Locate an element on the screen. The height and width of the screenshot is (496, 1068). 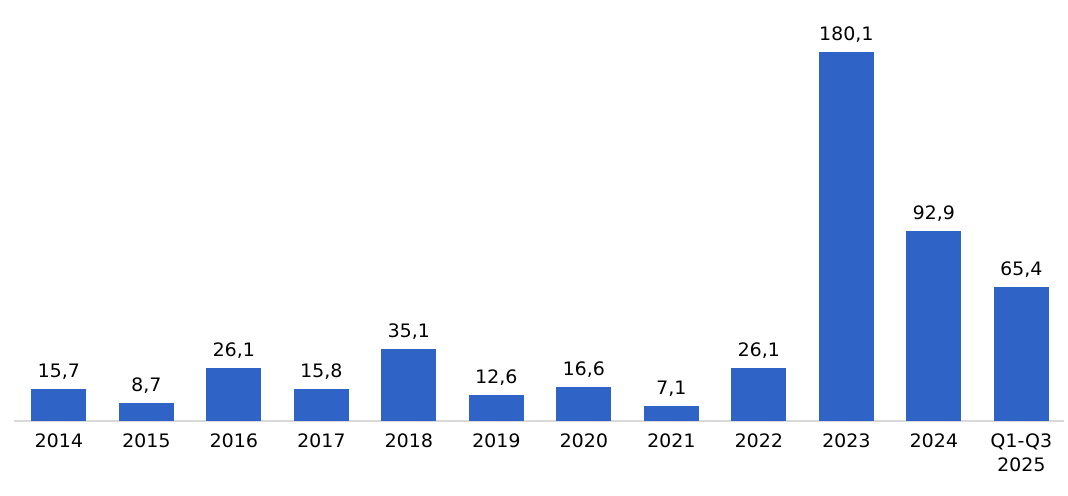
bar-value-label: 92,9 is located at coordinates (933, 213).